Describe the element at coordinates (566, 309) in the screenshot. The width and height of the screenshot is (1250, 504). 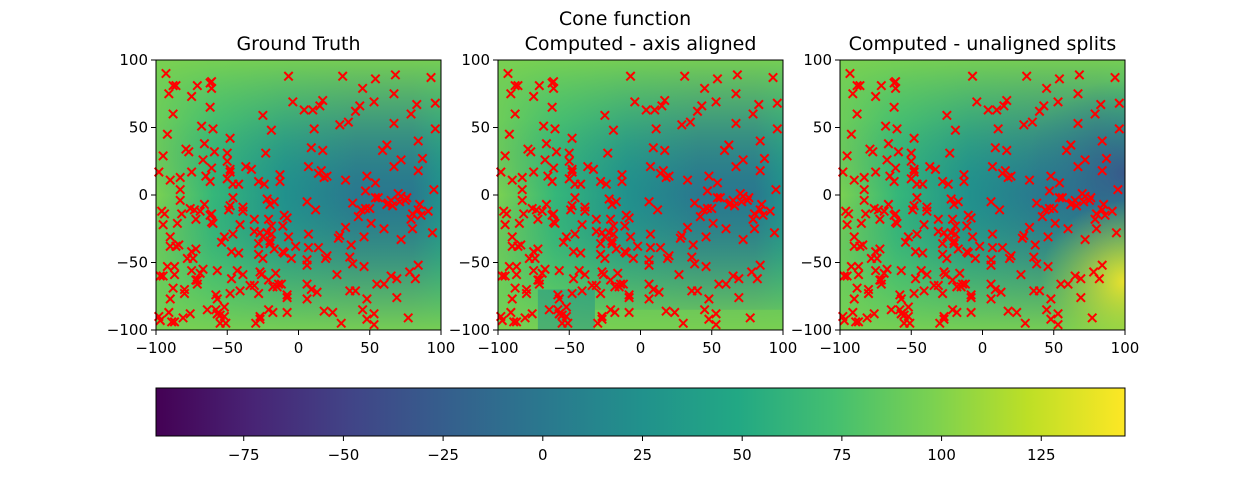
I see `split-region` at that location.